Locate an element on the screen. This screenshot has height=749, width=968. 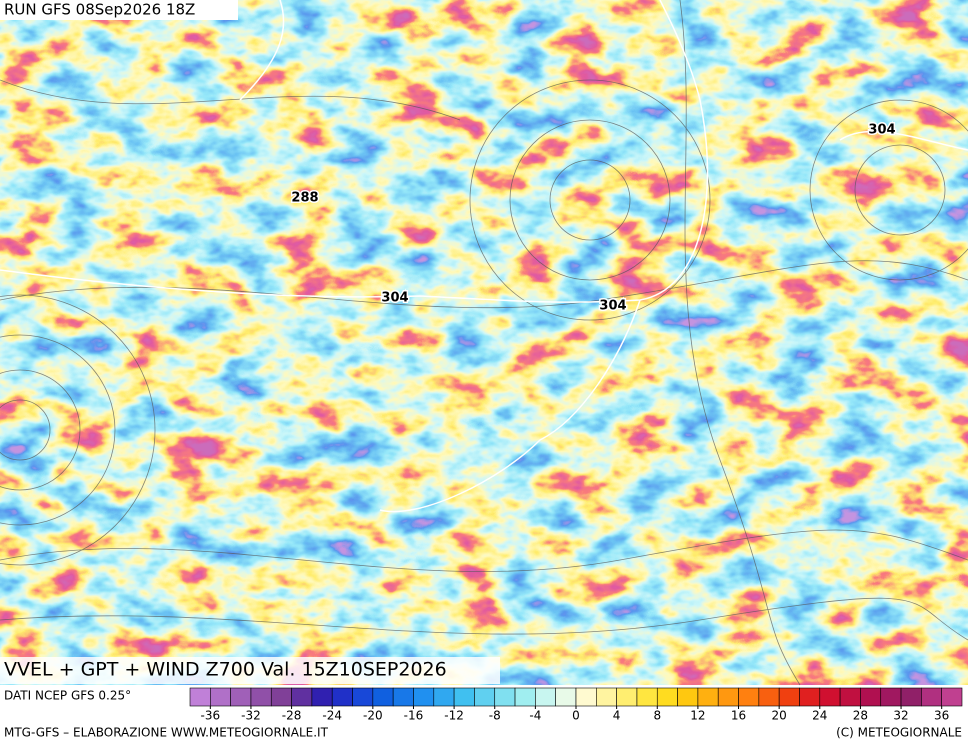
colorbar-tick-label: -36 is located at coordinates (211, 716).